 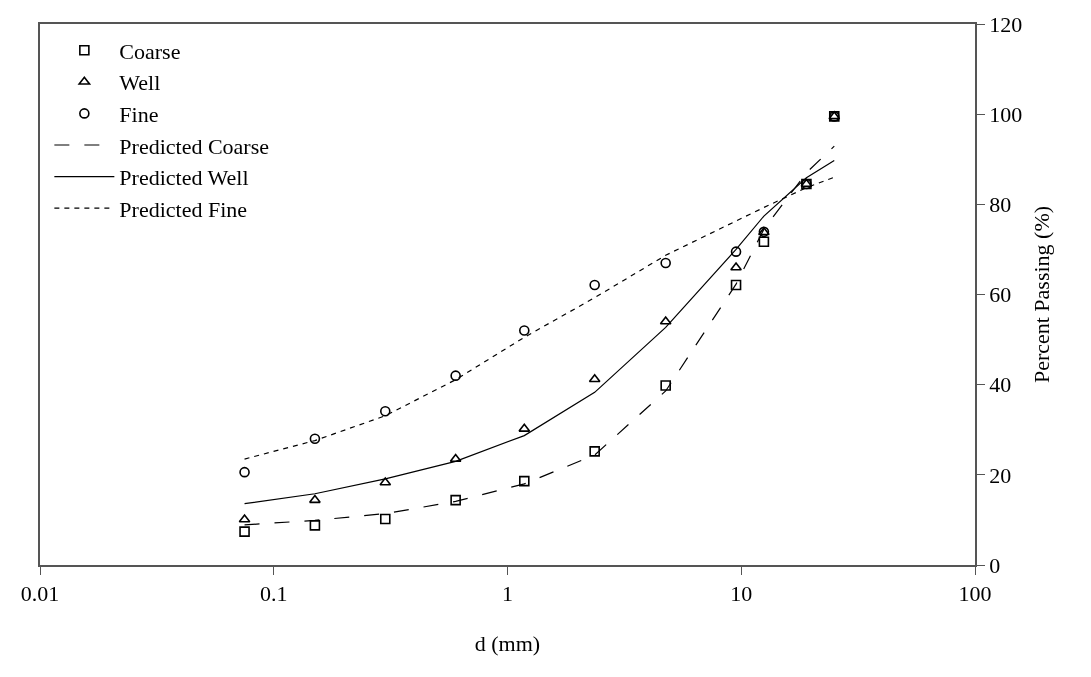 I want to click on y-tick-label: 40, so click(x=1000, y=385).